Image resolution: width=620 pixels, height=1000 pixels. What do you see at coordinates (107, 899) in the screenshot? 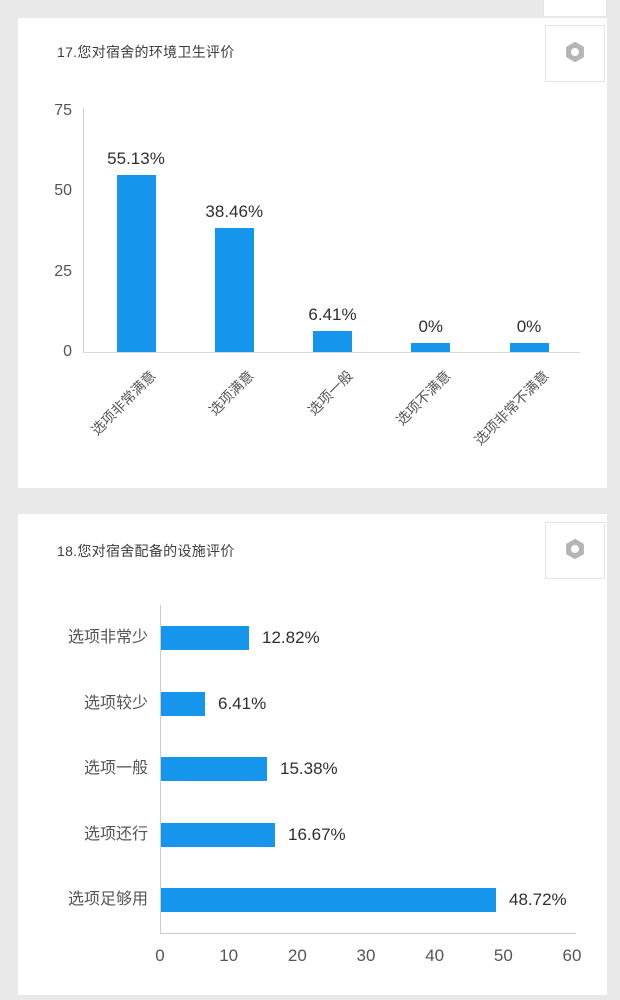
I see `y-axis-category-label: 选项足够用` at bounding box center [107, 899].